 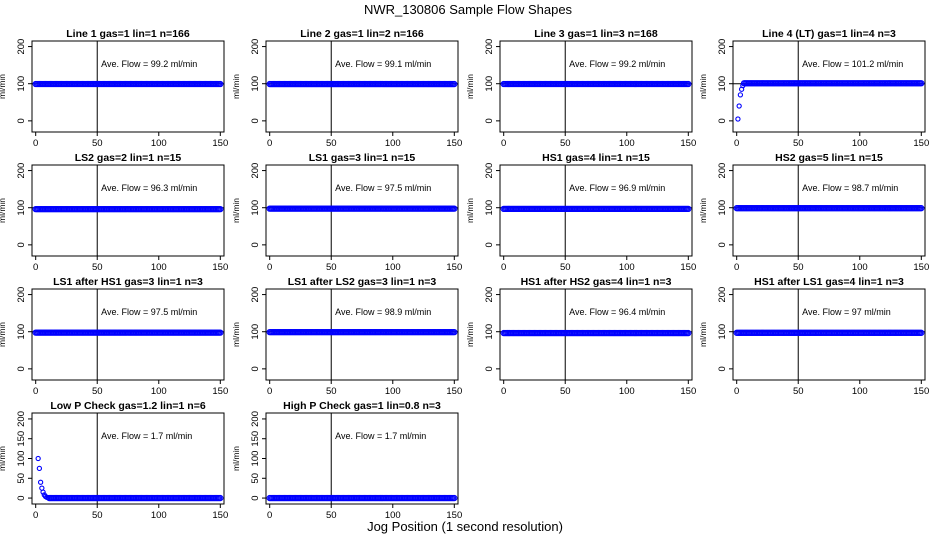 I want to click on flow-annotation: Ave. Flow = 99.2 ml/min, so click(x=617, y=64).